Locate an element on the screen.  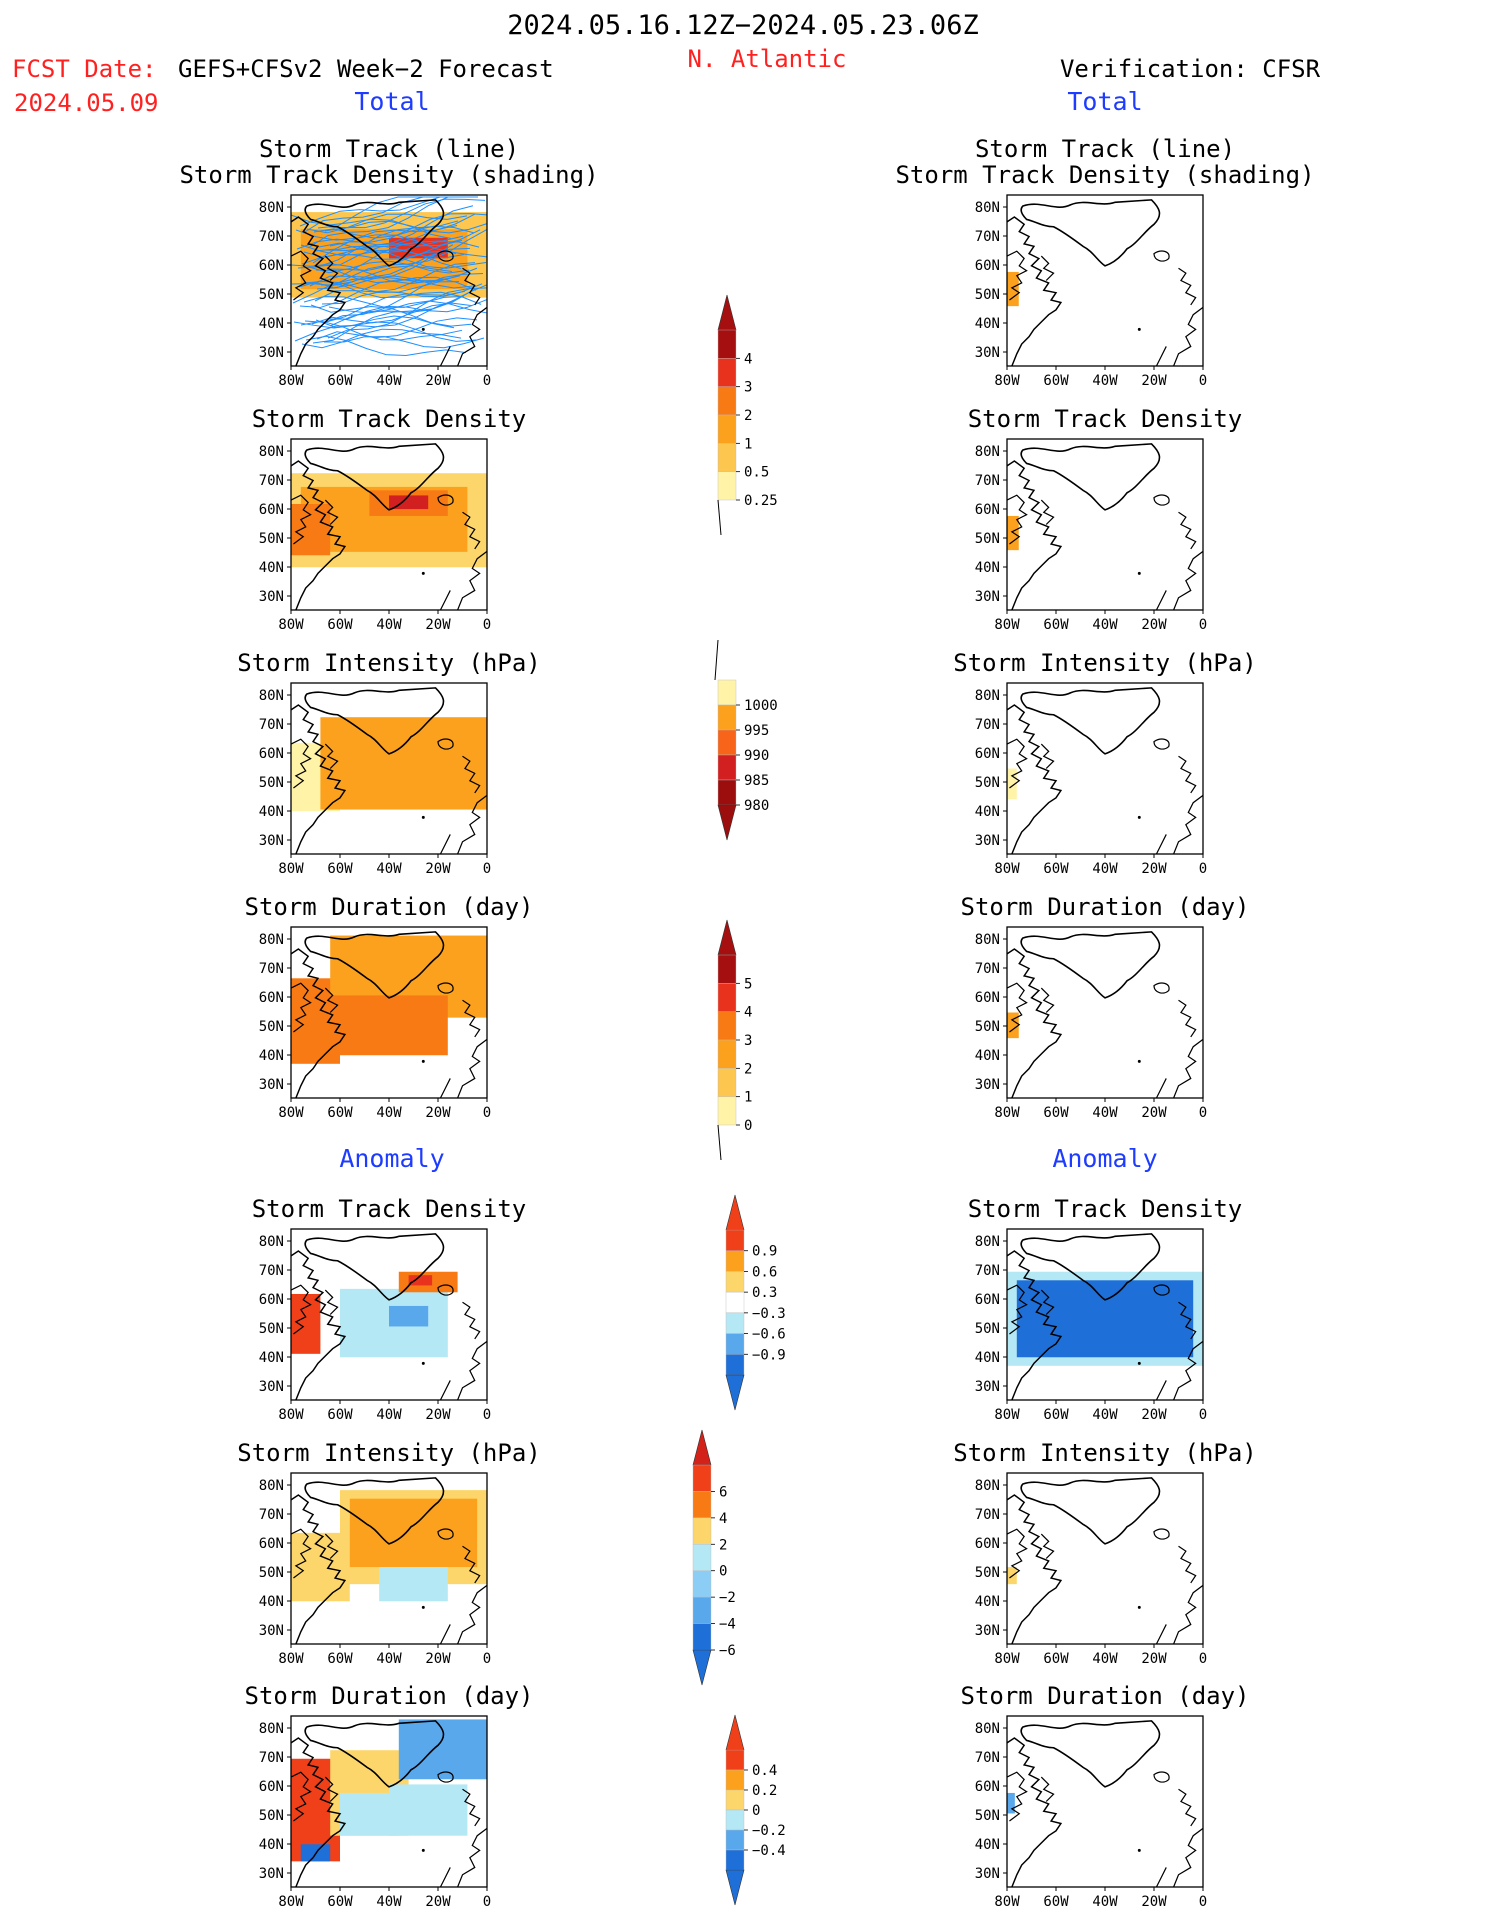
duration-anomaly-colorbar: 0.4 0.2 0 −0.2 −0.4 is located at coordinates (755, 1810).